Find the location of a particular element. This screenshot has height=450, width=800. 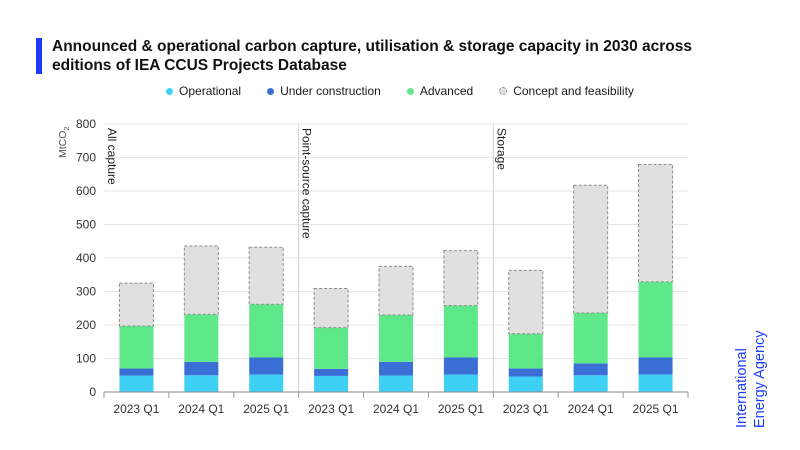

group-label: All capture is located at coordinates (112, 156).